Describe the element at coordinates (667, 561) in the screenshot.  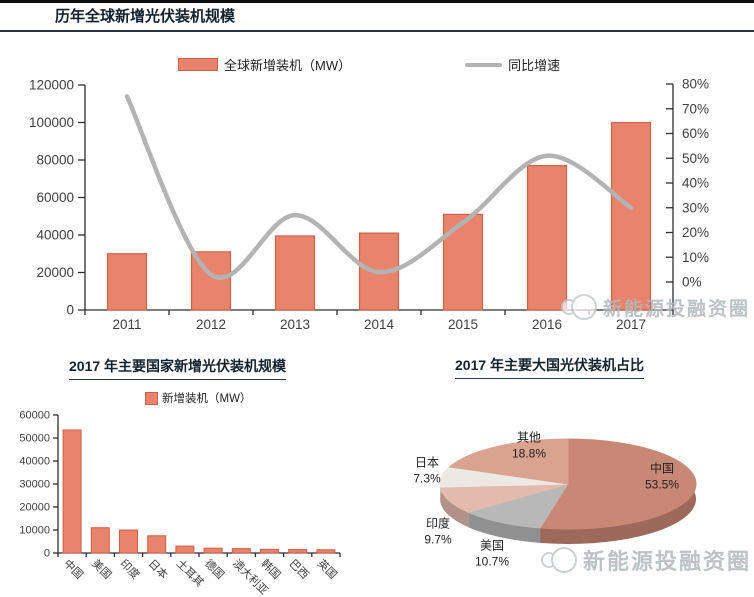
I see `watermark-bottom-text: 新能源投融资圈` at that location.